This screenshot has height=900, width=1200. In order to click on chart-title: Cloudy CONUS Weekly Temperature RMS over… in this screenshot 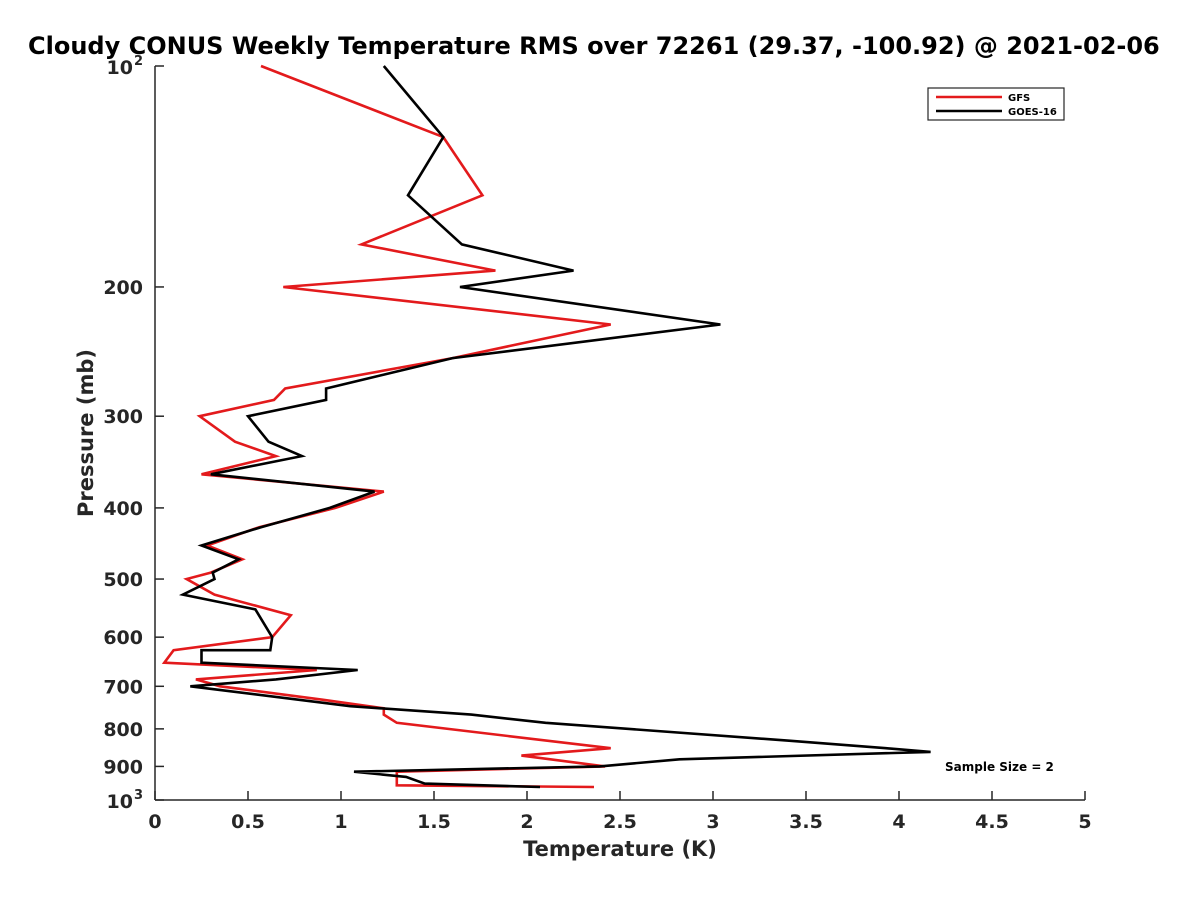, I will do `click(594, 46)`.